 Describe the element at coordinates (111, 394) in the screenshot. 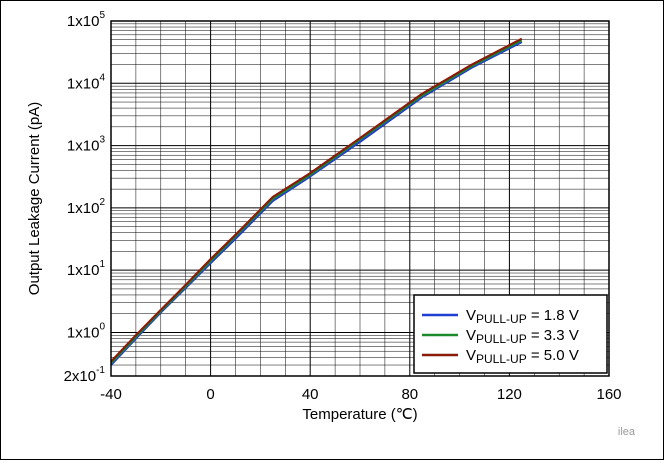

I see `x-tick-label: -40` at that location.